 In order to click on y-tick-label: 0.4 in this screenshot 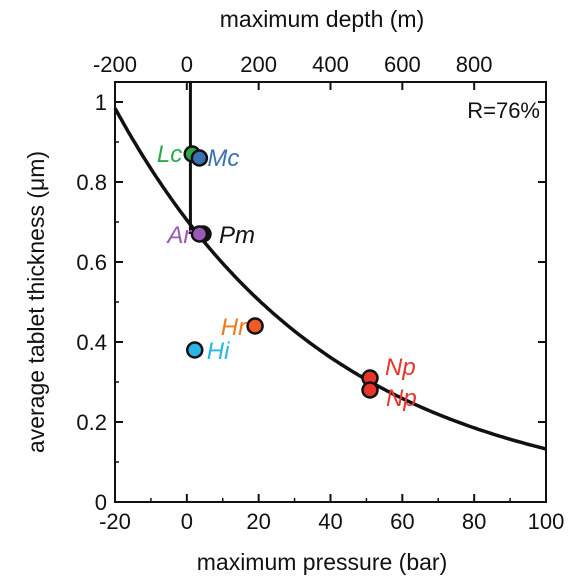, I will do `click(91, 342)`.